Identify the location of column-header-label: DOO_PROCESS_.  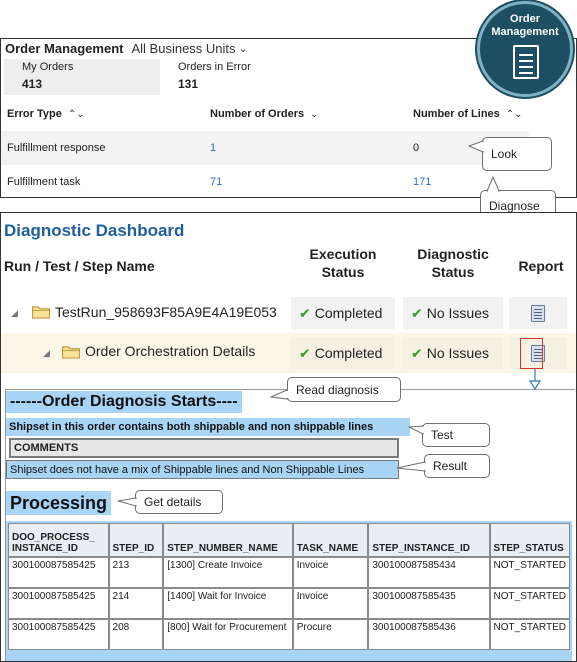
(53, 537).